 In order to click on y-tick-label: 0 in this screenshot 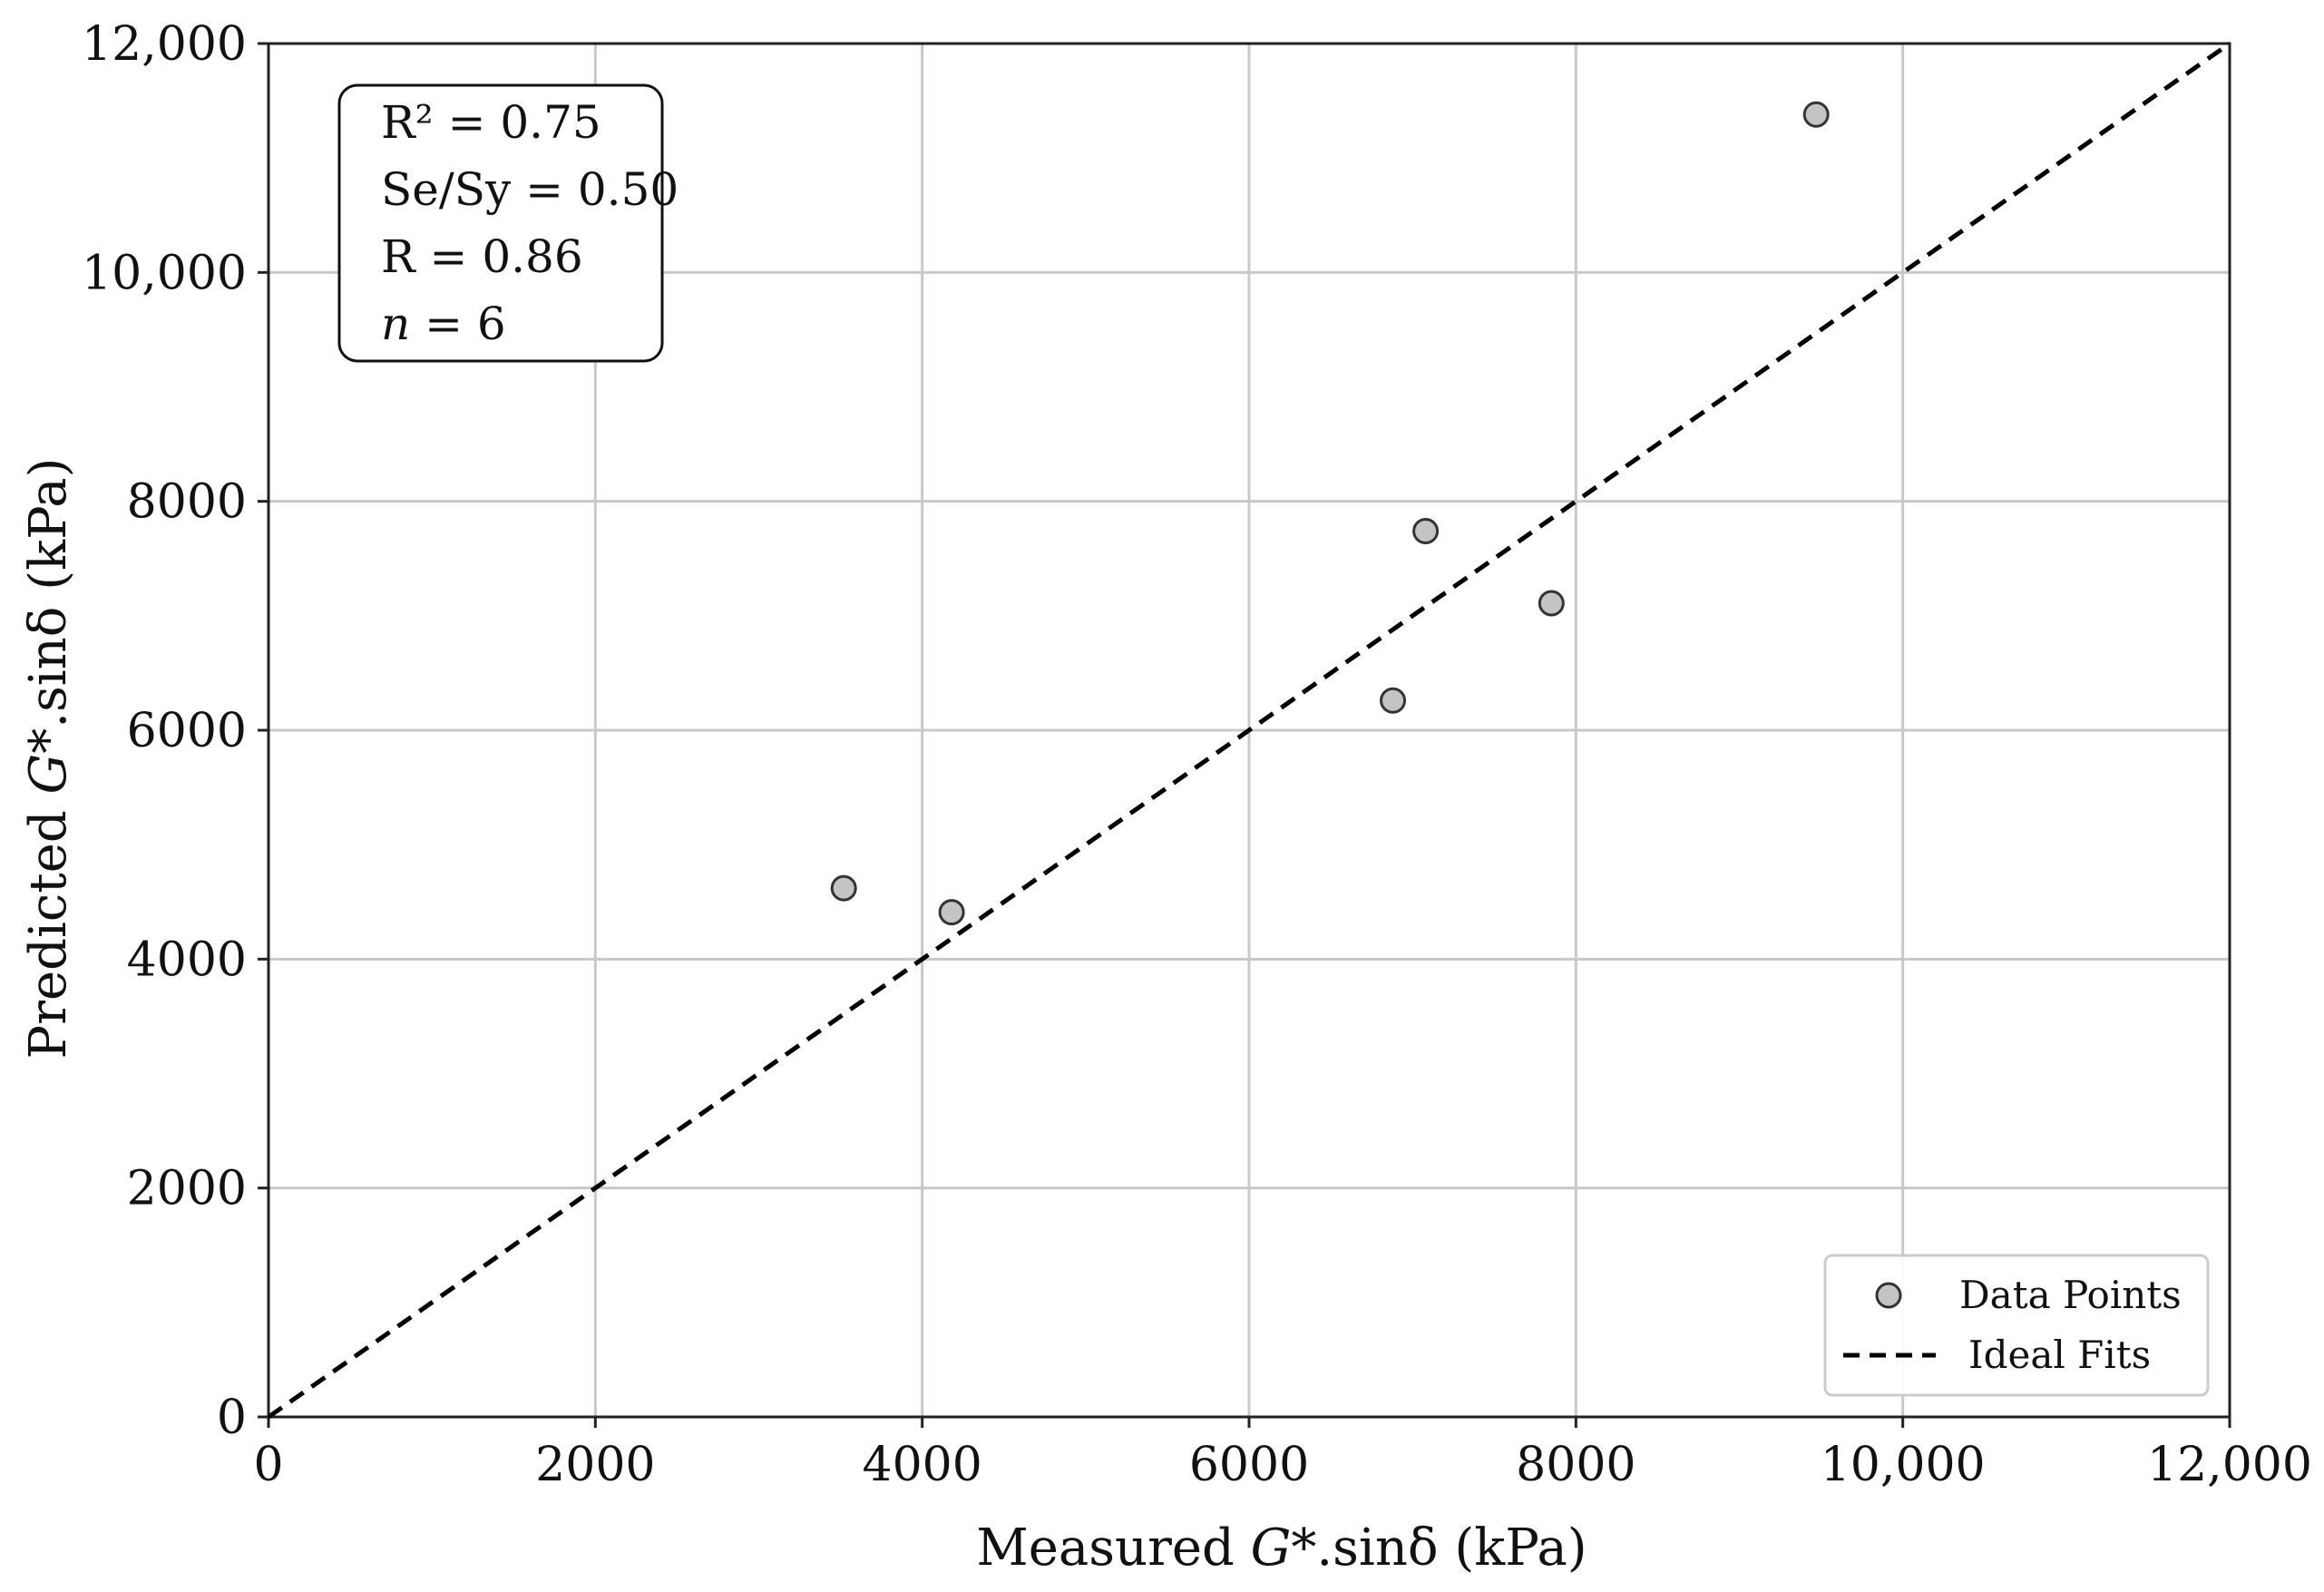, I will do `click(232, 1418)`.